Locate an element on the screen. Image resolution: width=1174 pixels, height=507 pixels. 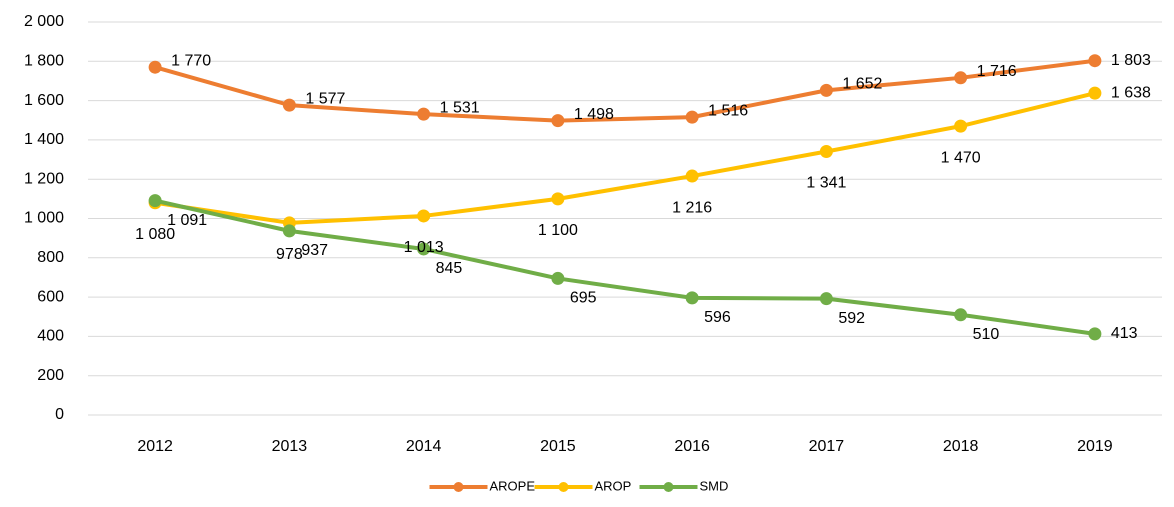
data-label: 695 is located at coordinates (583, 298).